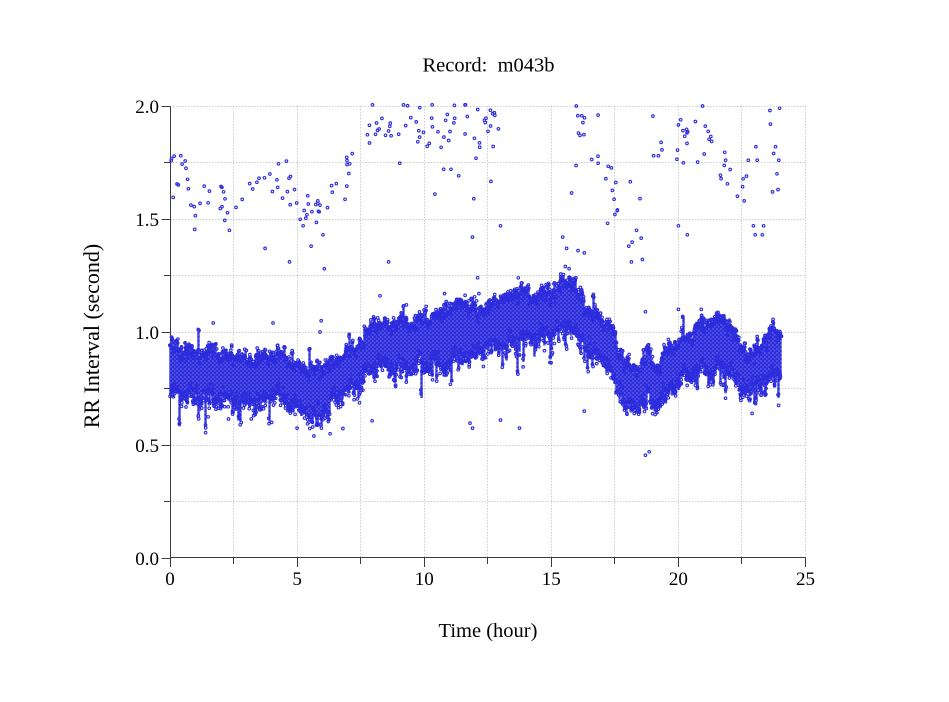 This screenshot has width=949, height=702. Describe the element at coordinates (424, 579) in the screenshot. I see `svg-text: 10` at that location.